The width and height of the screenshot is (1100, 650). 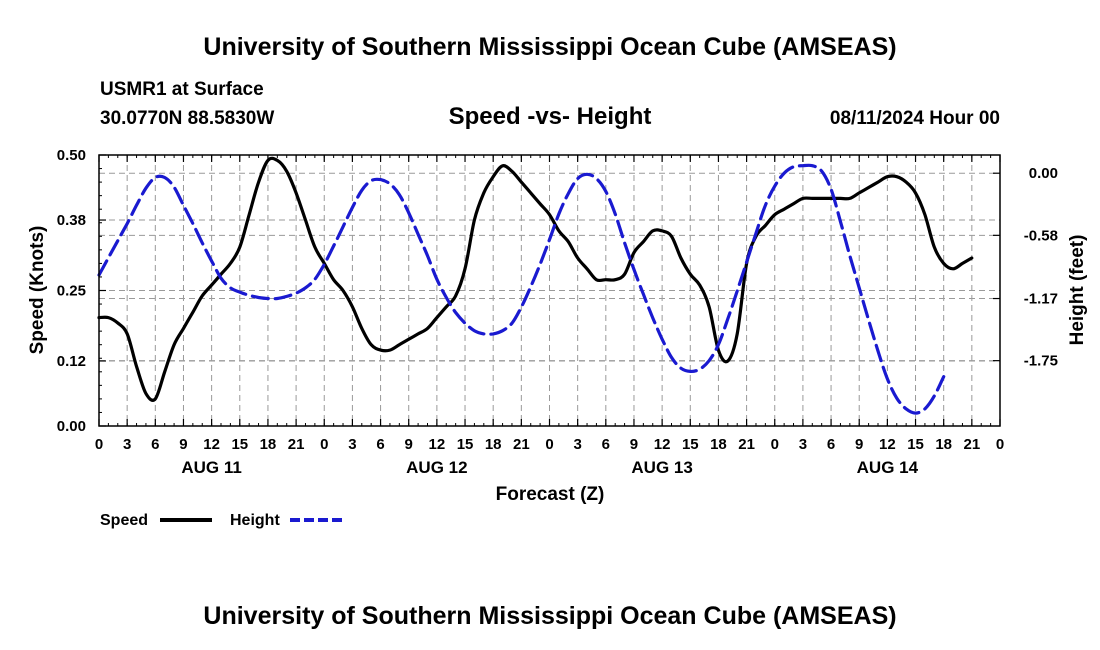 I want to click on y-tick-label: 0.00, so click(x=71, y=426).